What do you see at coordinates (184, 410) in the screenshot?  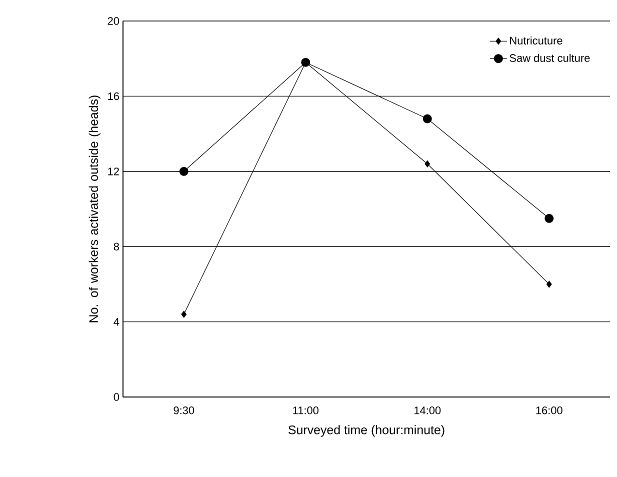 I see `x-tick-label: 9:30` at bounding box center [184, 410].